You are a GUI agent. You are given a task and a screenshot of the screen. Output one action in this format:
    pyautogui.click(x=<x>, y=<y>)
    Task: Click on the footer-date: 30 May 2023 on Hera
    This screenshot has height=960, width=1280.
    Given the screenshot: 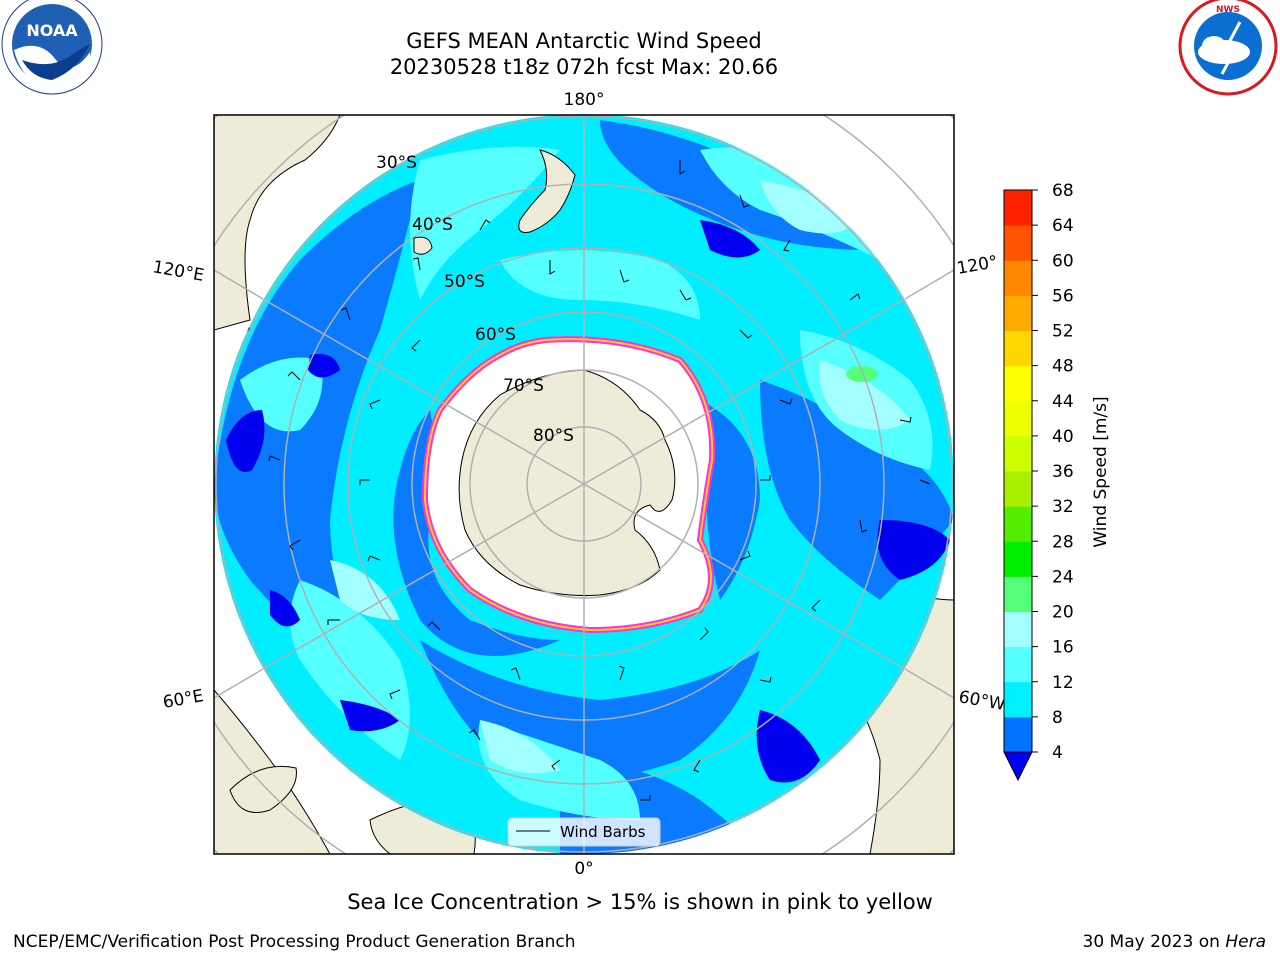 What is the action you would take?
    pyautogui.click(x=1174, y=942)
    